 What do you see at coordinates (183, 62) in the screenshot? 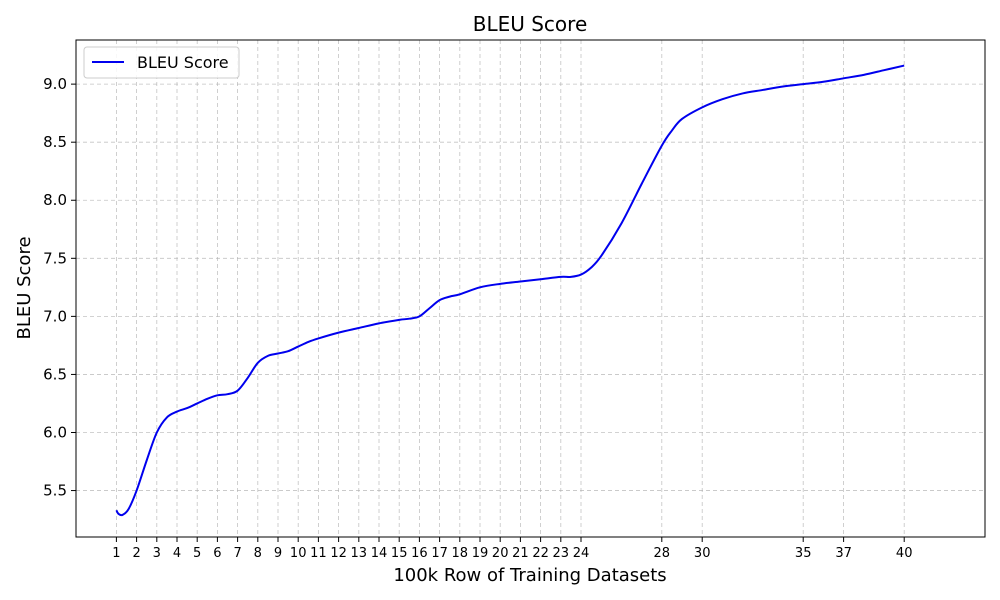
I see `legend-label: BLEU Score` at bounding box center [183, 62].